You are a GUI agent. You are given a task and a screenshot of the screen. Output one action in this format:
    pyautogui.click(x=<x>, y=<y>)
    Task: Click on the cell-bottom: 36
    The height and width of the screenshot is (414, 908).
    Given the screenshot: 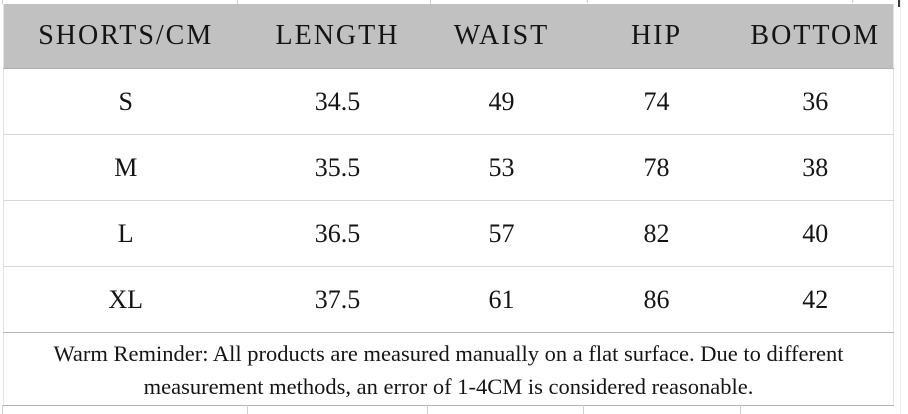 What is the action you would take?
    pyautogui.click(x=815, y=101)
    